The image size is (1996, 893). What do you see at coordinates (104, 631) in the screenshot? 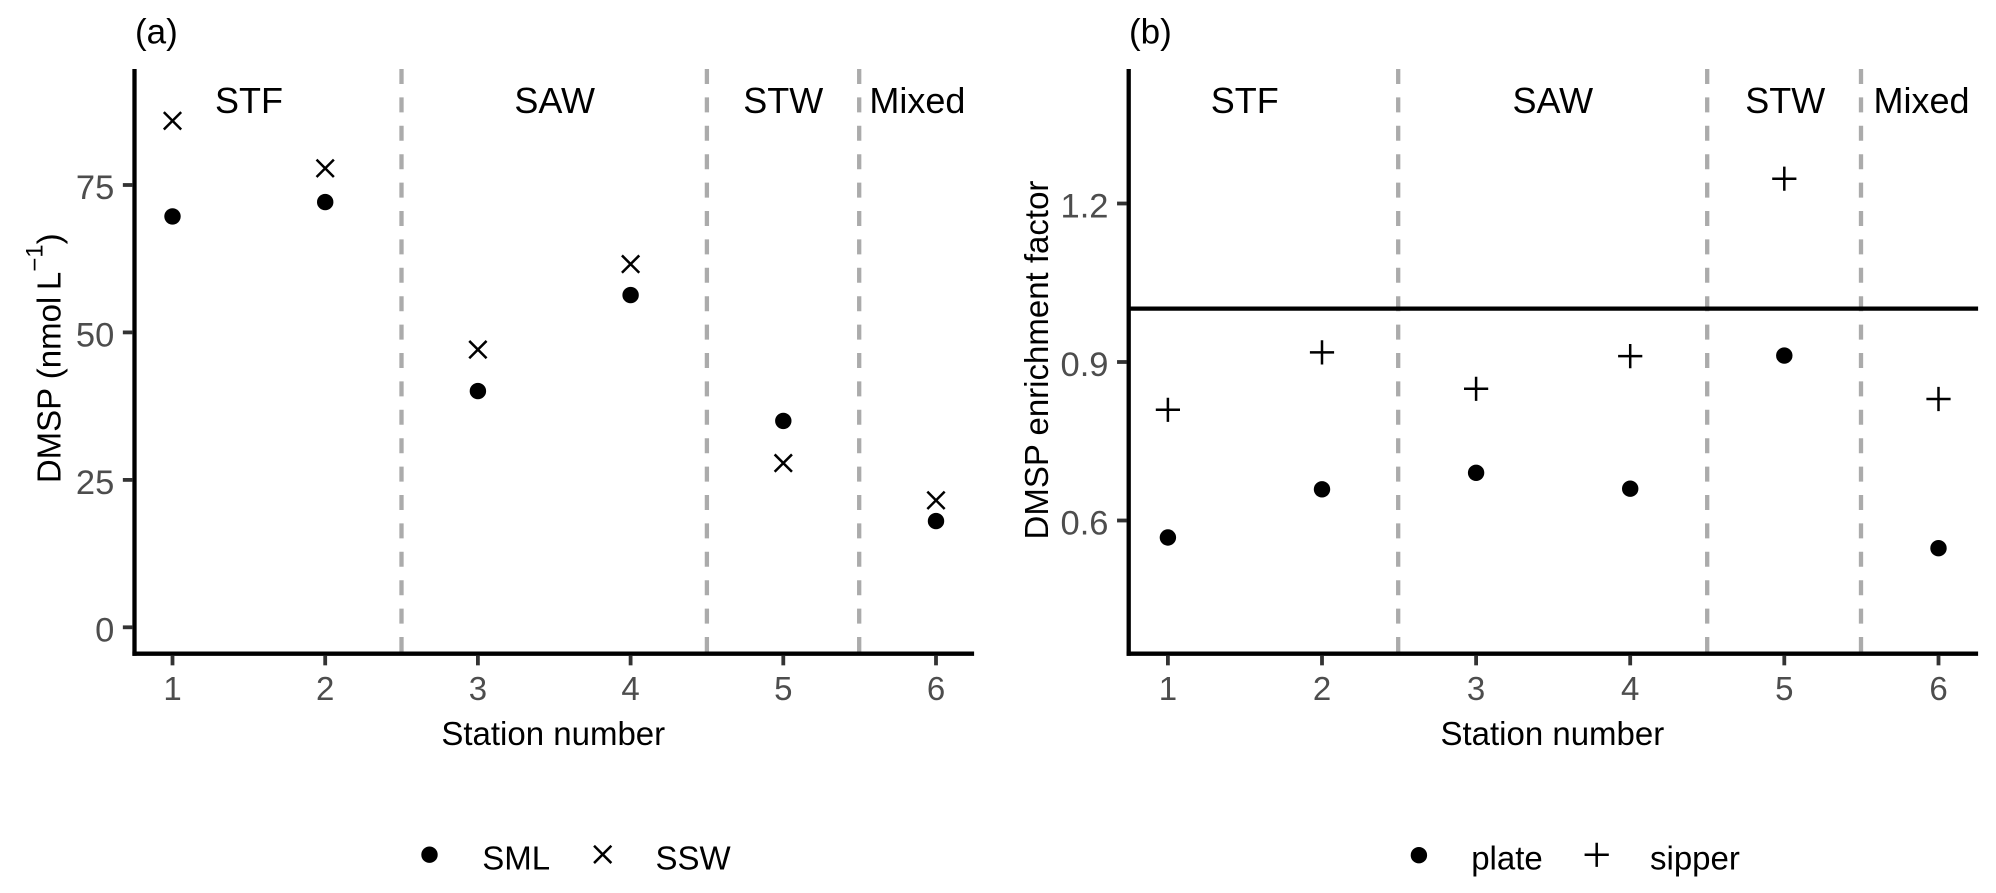
I see `svg-text: 0` at bounding box center [104, 631].